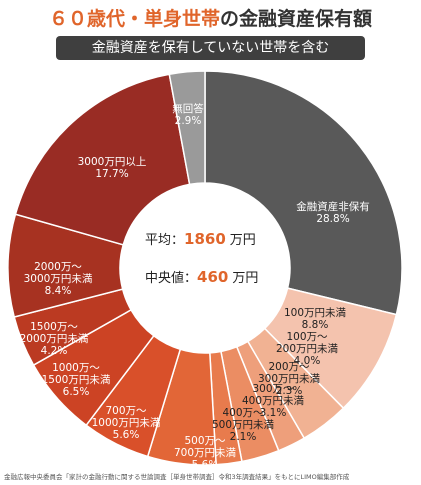 Image resolution: width=421 pixels, height=485 pixels. What do you see at coordinates (212, 277) in the screenshot?
I see `median-value: 460` at bounding box center [212, 277].